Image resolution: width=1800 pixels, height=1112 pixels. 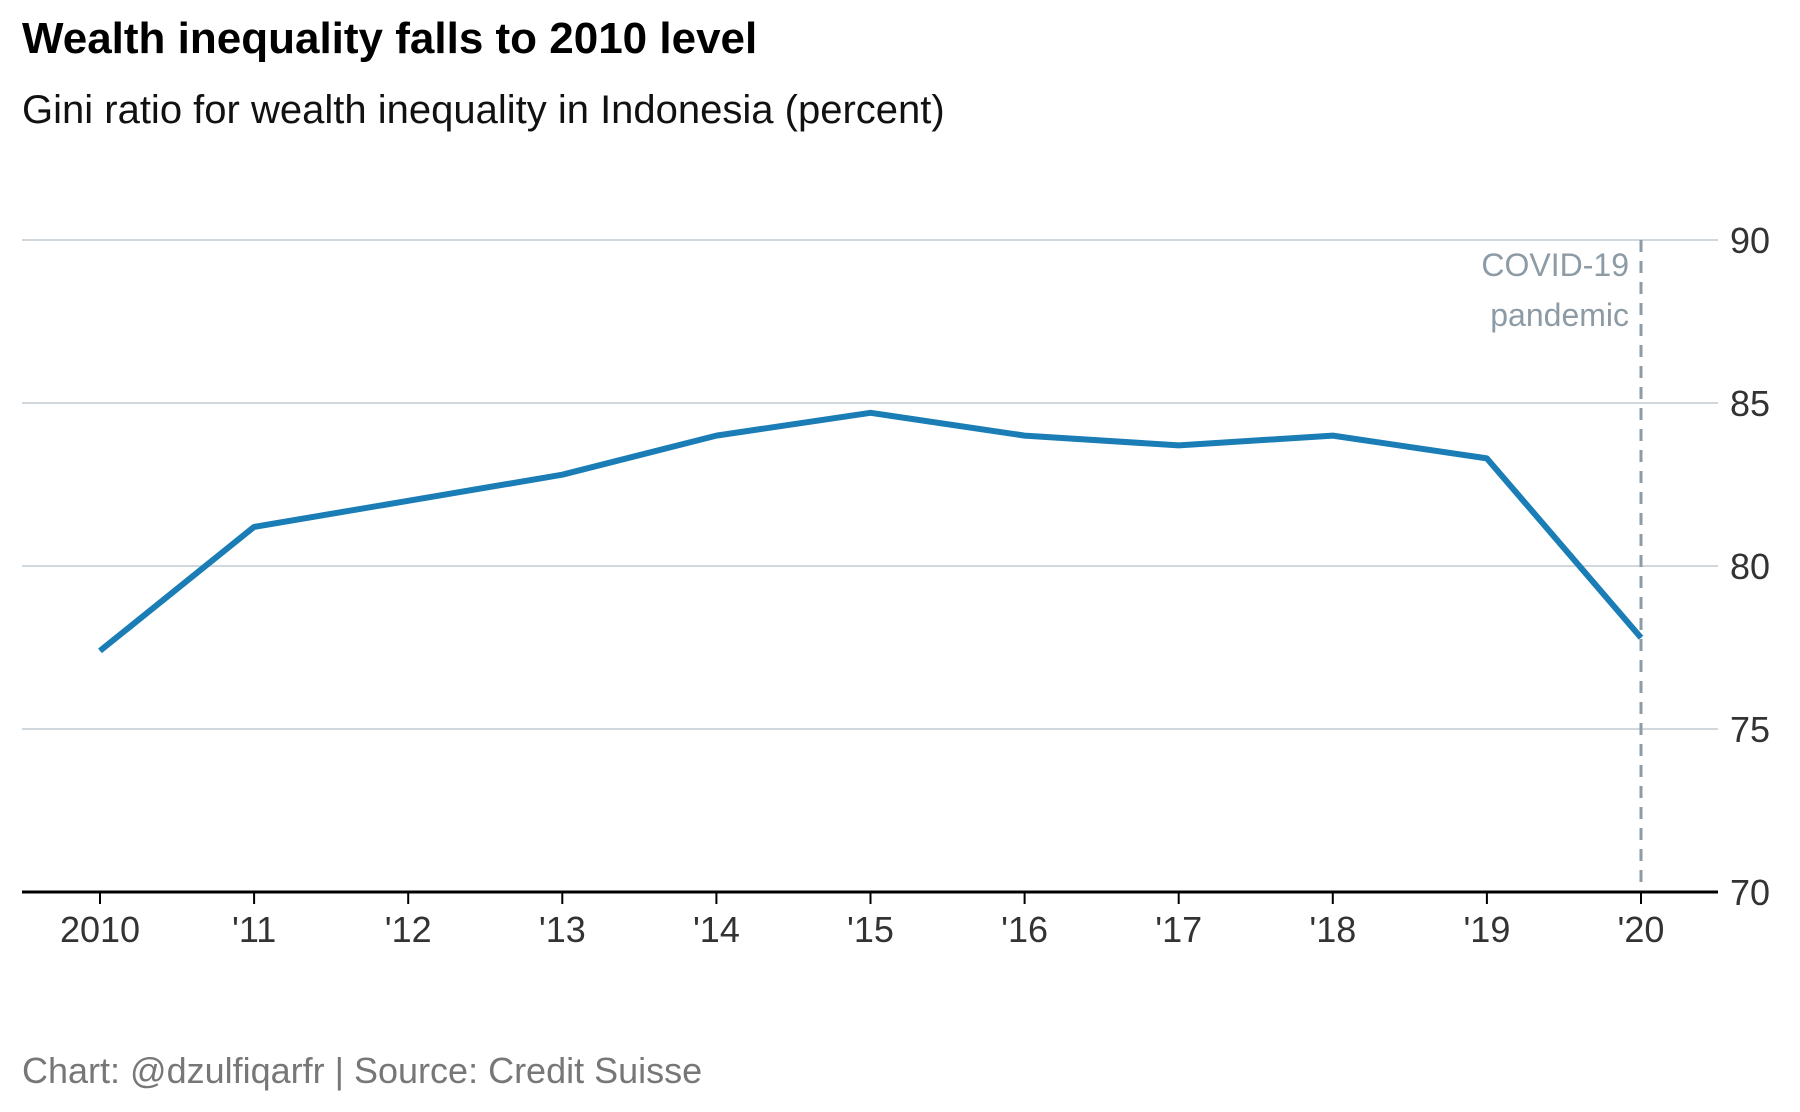 What do you see at coordinates (1555, 265) in the screenshot?
I see `covid-annotation-label: COVID-19` at bounding box center [1555, 265].